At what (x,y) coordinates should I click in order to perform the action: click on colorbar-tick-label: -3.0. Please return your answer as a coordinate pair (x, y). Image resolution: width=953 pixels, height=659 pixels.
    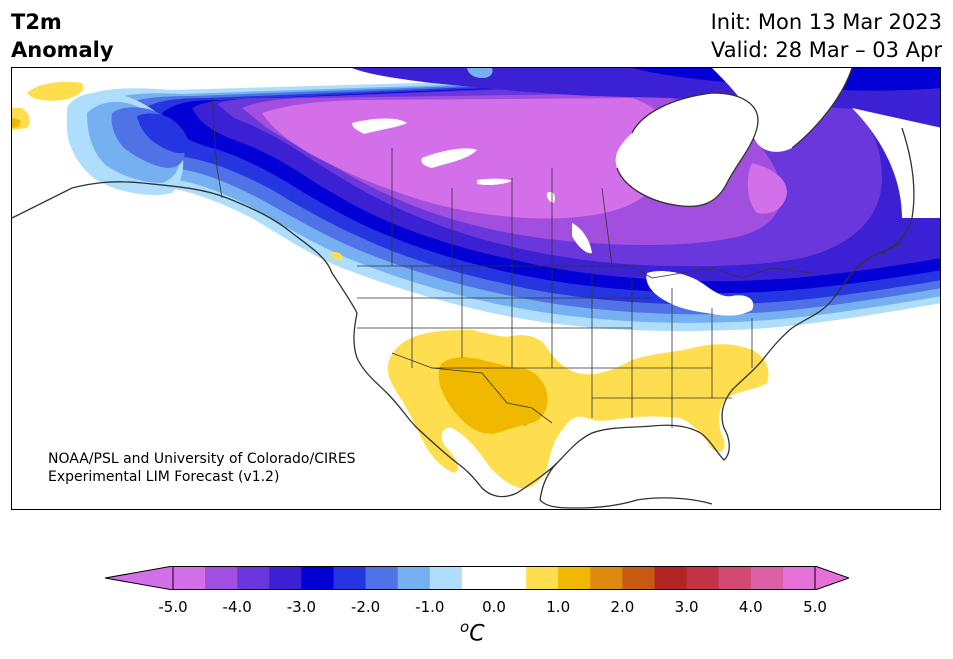
    Looking at the image, I should click on (301, 607).